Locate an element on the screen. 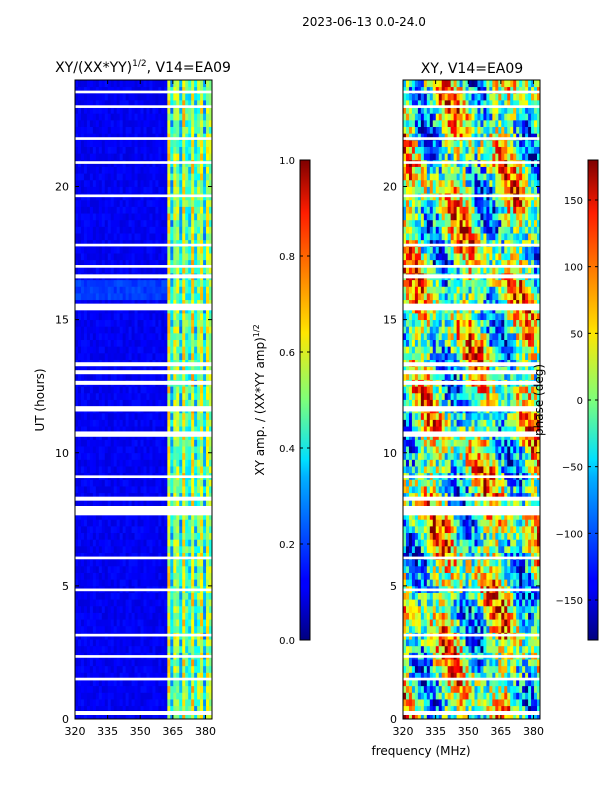 The height and width of the screenshot is (800, 600). flagged-gap is located at coordinates (143, 266).